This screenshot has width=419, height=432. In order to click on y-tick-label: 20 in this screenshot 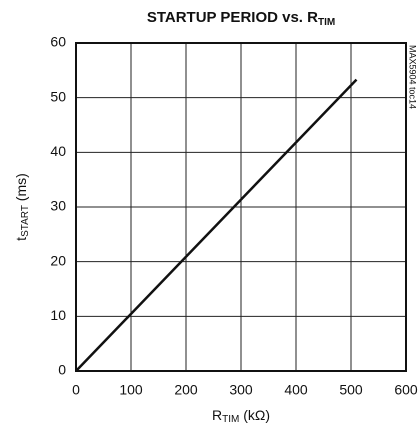, I will do `click(58, 260)`.